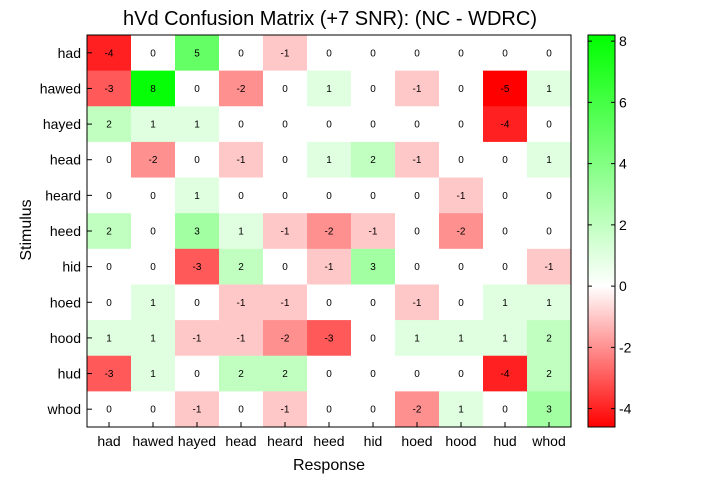  Describe the element at coordinates (548, 441) in the screenshot. I see `x-tick-label: whod` at that location.